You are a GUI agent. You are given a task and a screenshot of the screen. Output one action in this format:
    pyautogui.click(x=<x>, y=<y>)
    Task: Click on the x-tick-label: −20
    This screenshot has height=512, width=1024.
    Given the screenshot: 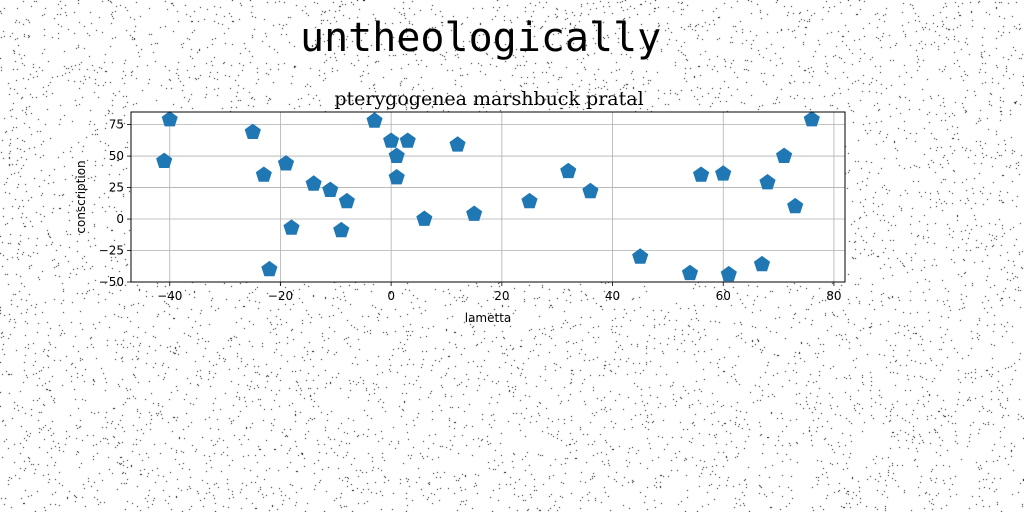 What is the action you would take?
    pyautogui.click(x=280, y=296)
    